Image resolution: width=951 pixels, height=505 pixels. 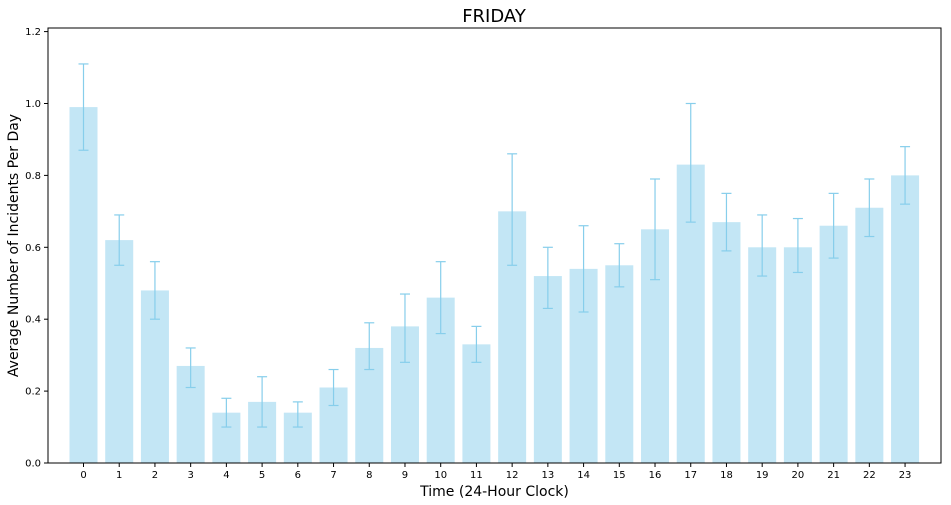 I want to click on x-tick-label: 10, so click(x=440, y=475).